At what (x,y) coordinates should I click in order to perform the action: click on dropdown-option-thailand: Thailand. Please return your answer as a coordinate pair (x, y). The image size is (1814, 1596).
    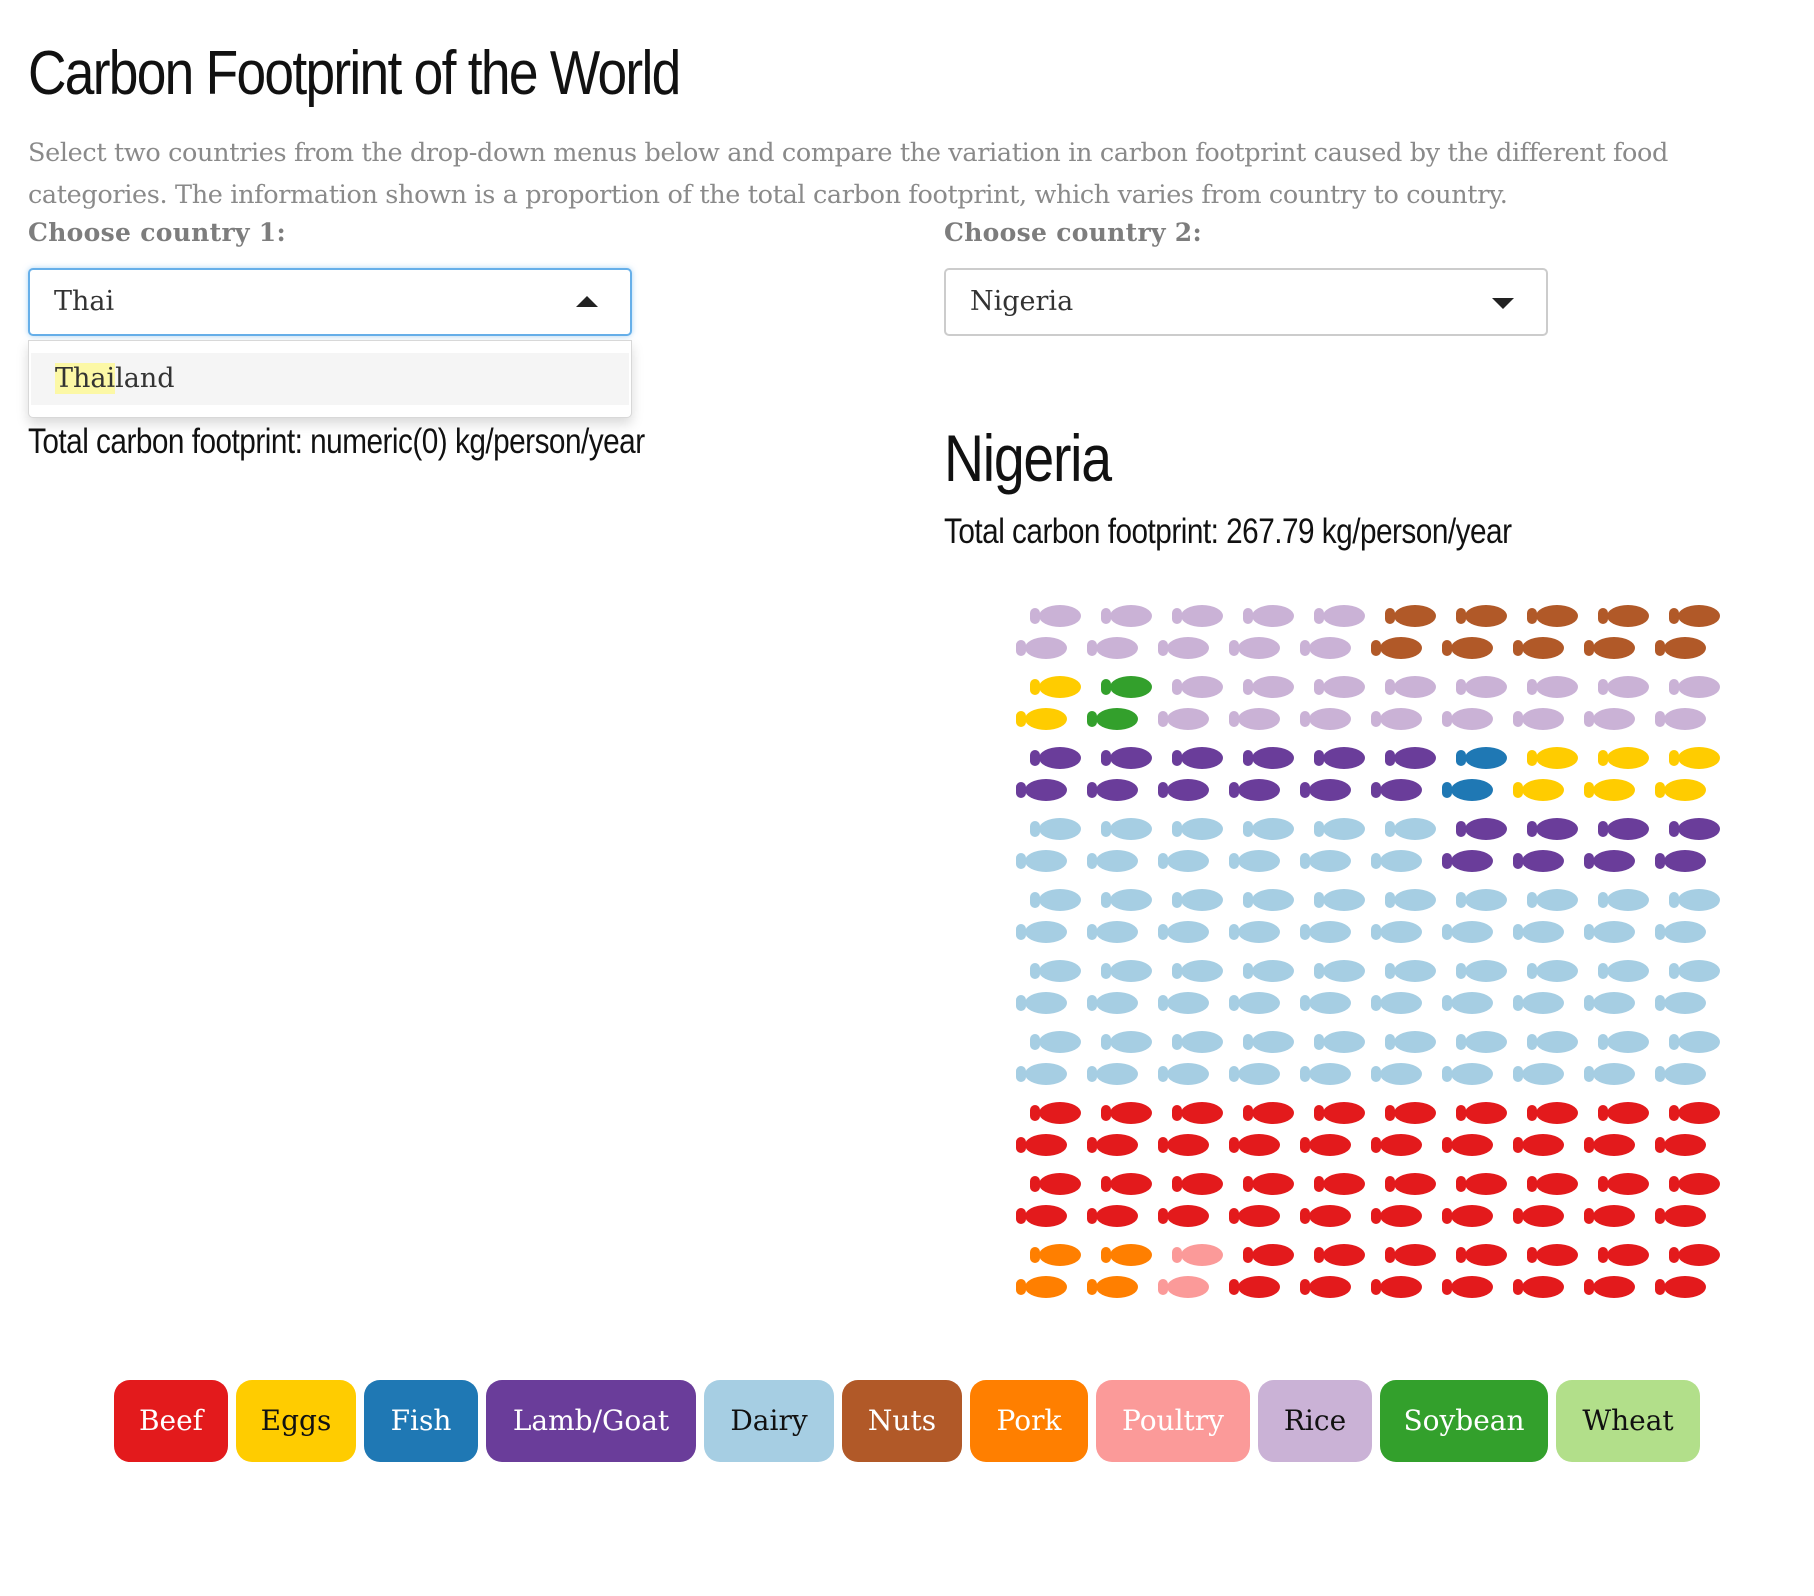
    Looking at the image, I should click on (330, 379).